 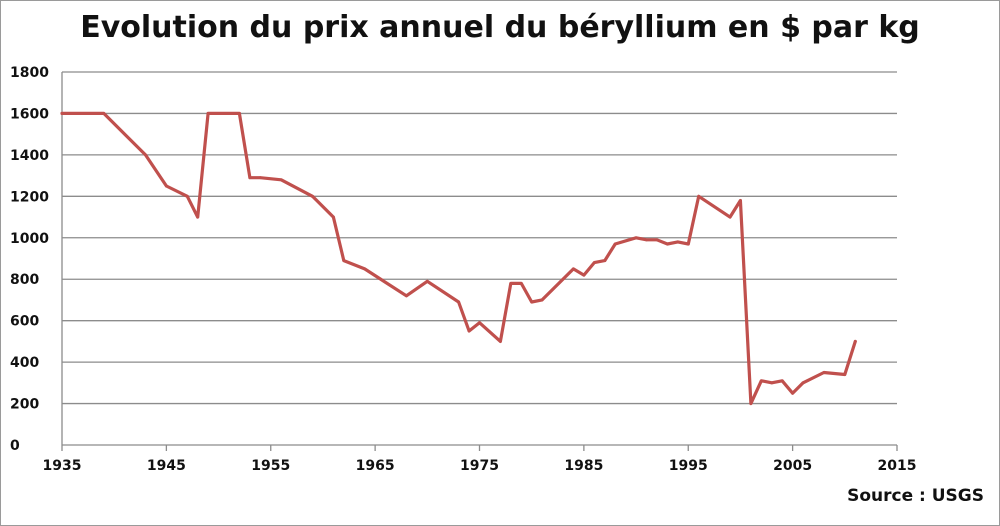 I want to click on x-tick-label-1935: 1935, so click(x=62, y=466).